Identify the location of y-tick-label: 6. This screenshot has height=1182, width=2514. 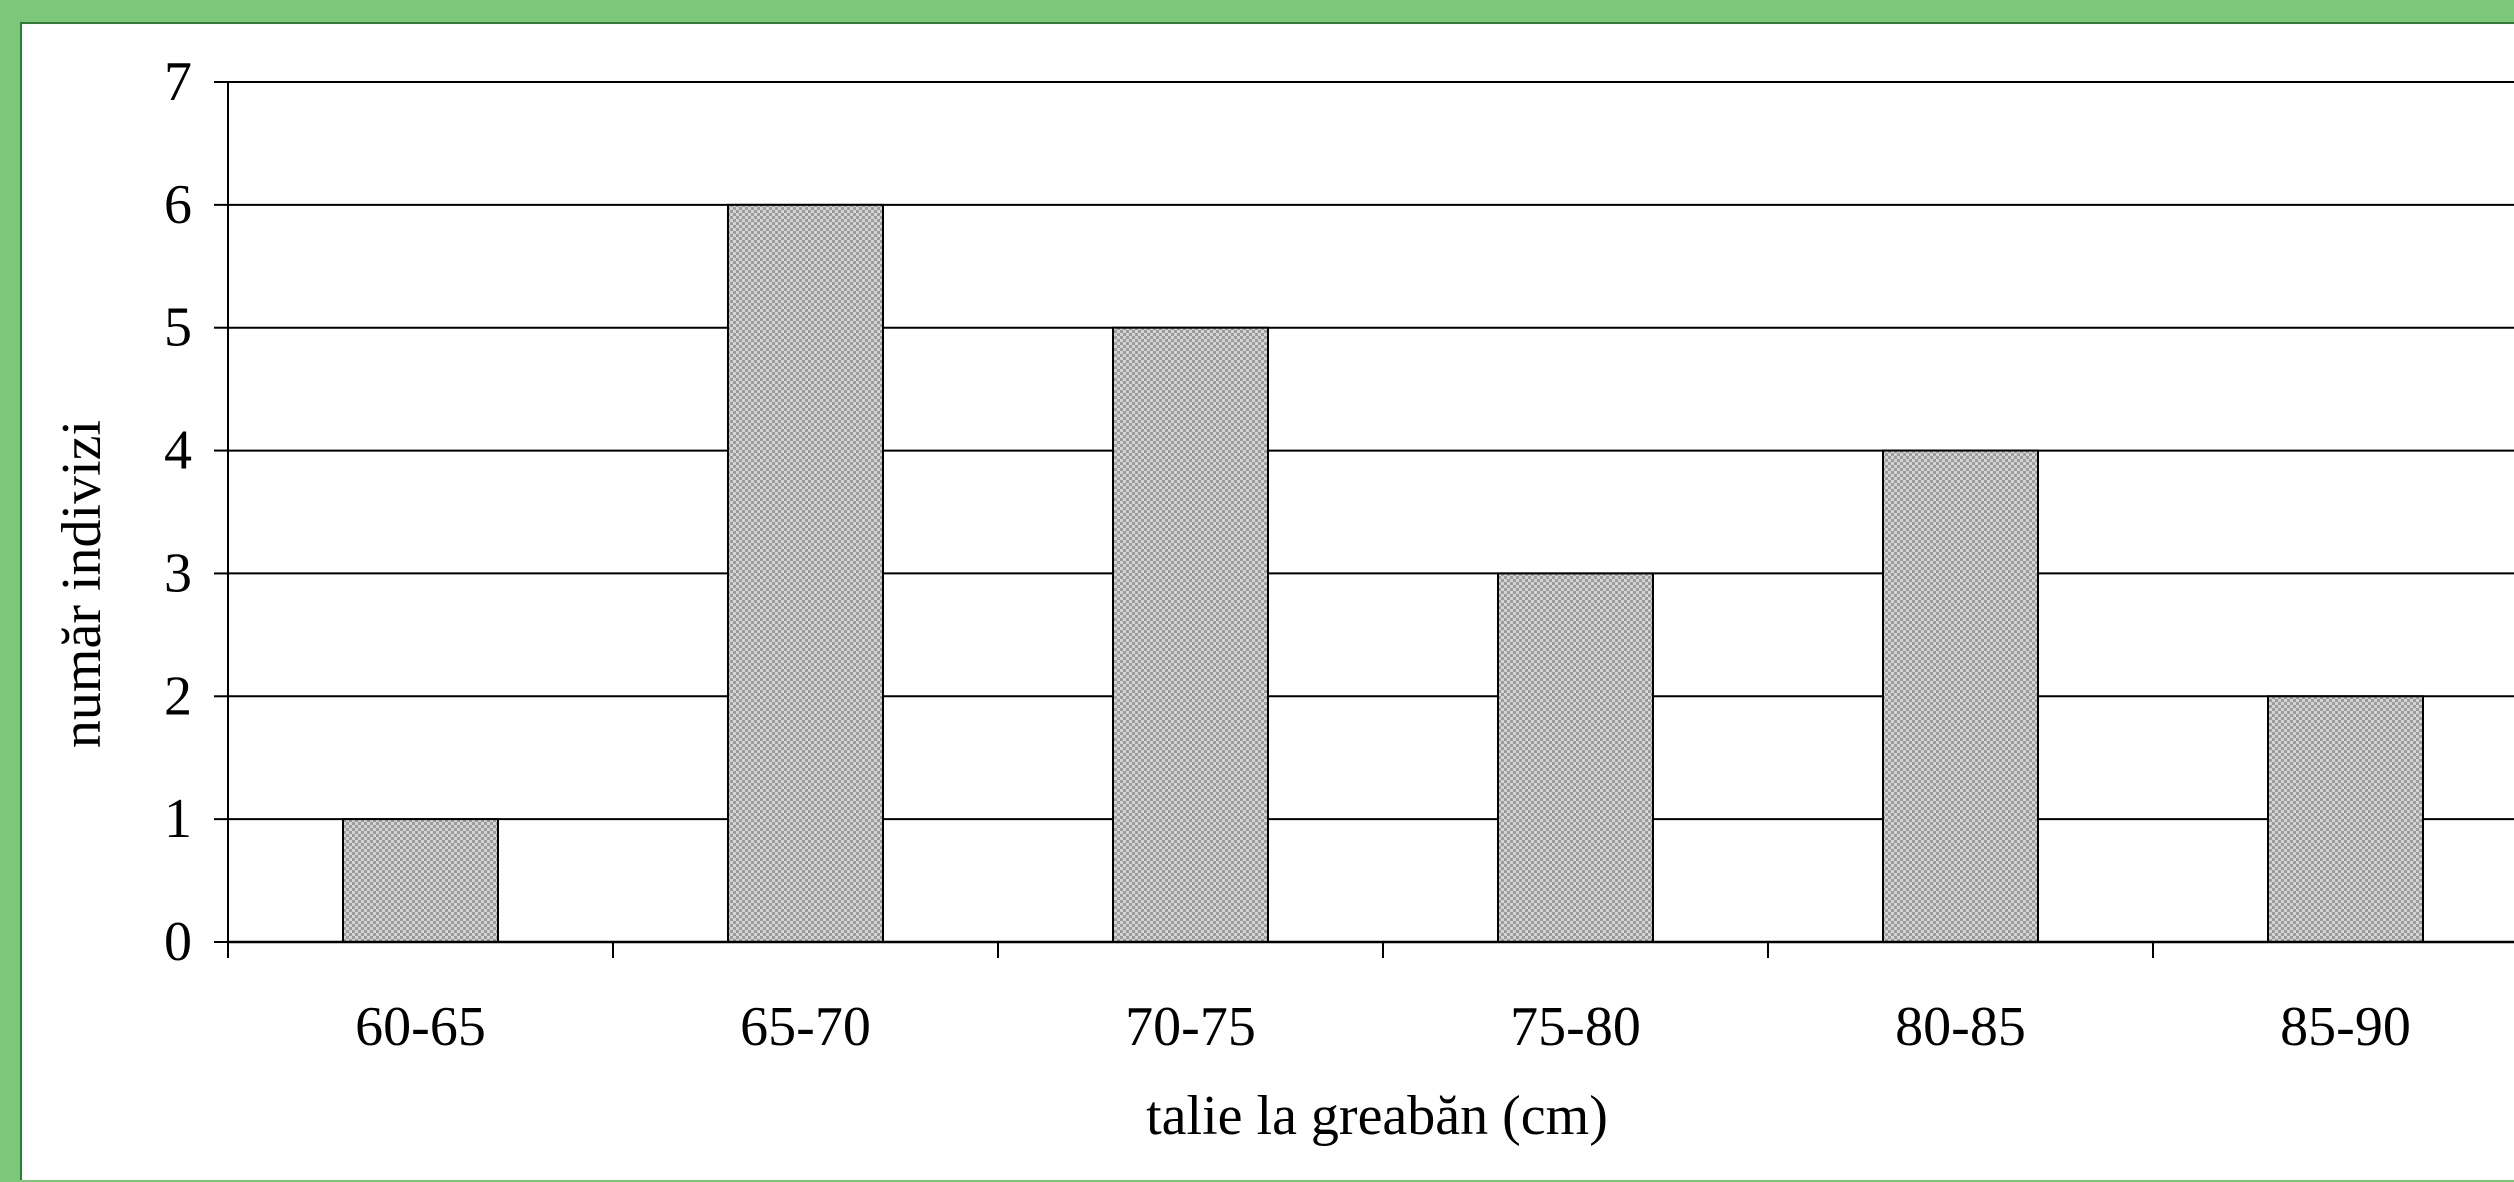
(178, 205).